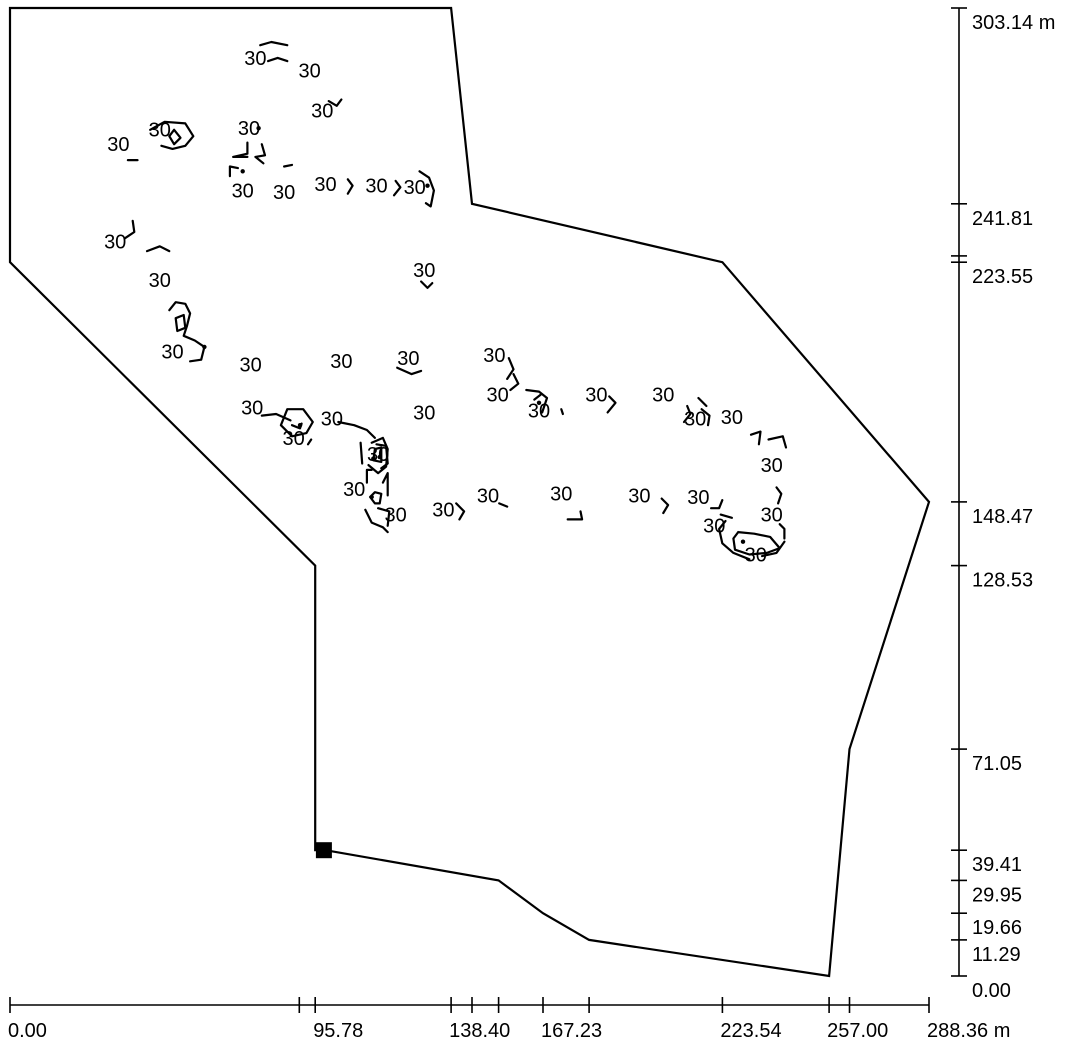  Describe the element at coordinates (997, 764) in the screenshot. I see `y-tick-label: 71.05` at that location.